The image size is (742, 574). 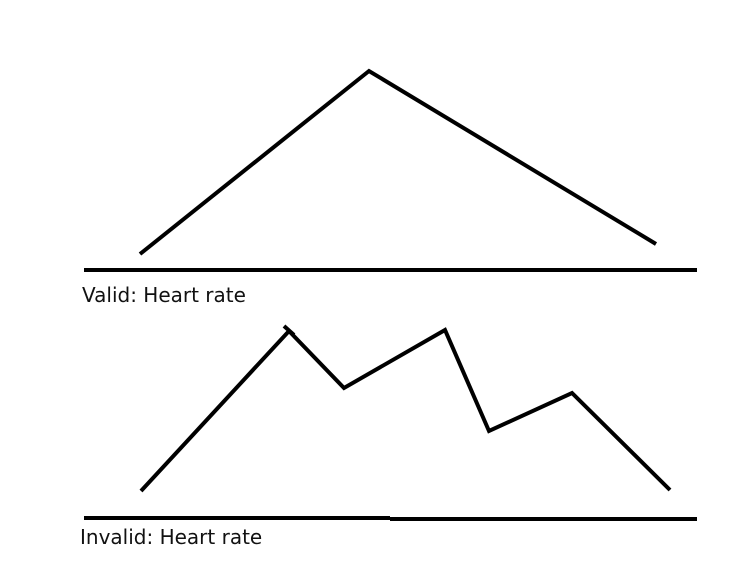 What do you see at coordinates (171, 537) in the screenshot?
I see `invalid-caption: Invalid: Heart rate` at bounding box center [171, 537].